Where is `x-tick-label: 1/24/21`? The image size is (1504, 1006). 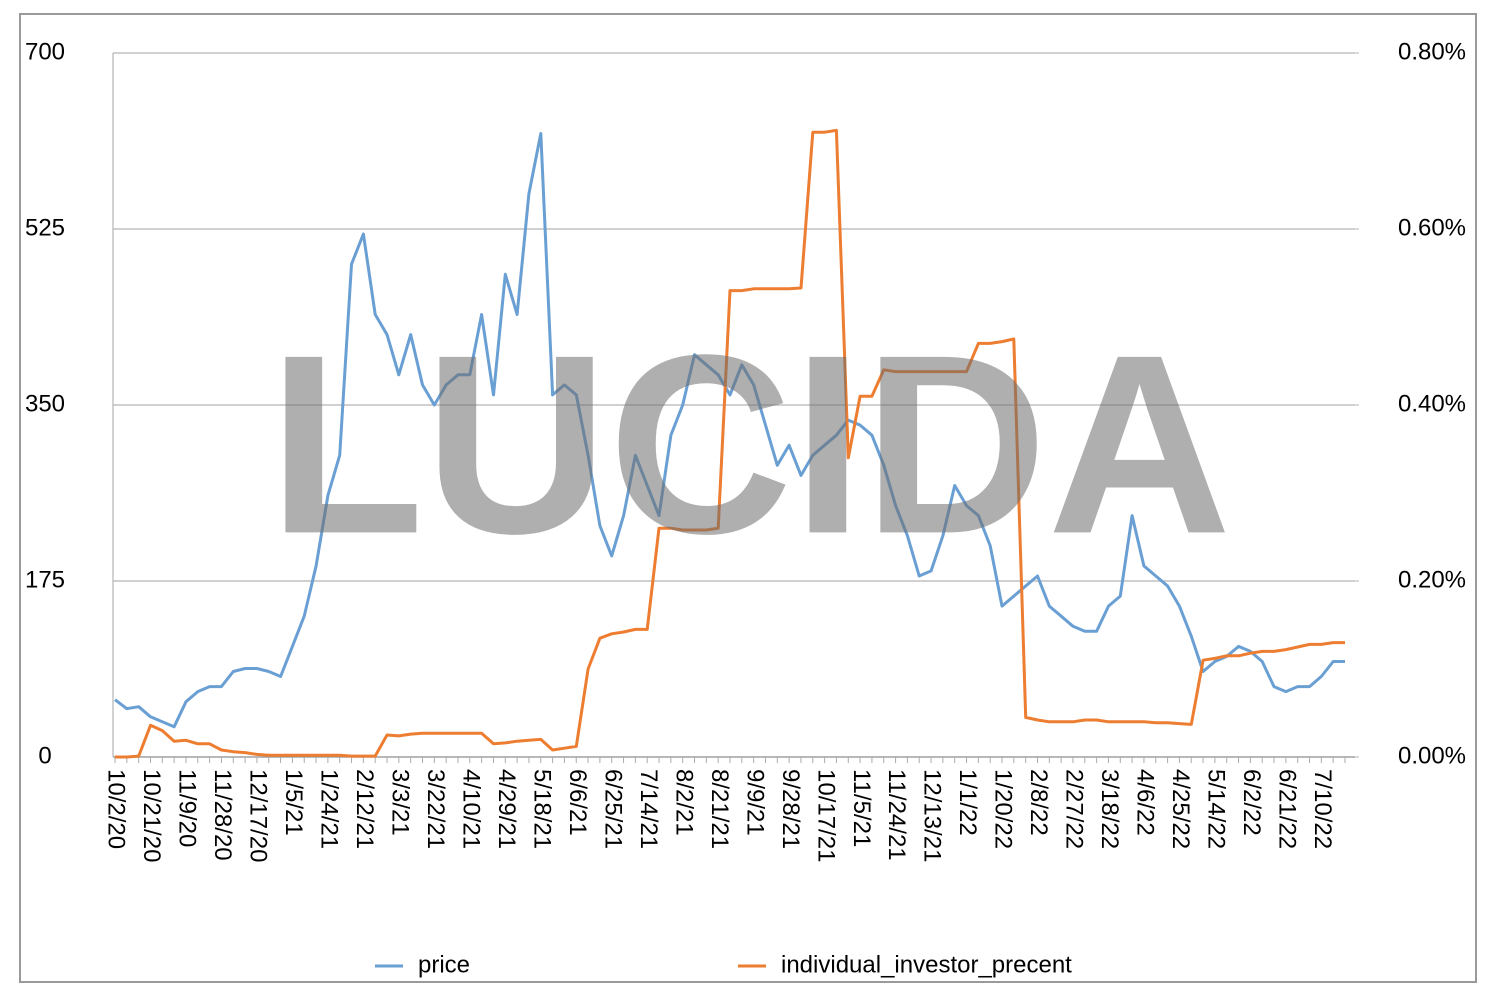
x-tick-label: 1/24/21 is located at coordinates (329, 809).